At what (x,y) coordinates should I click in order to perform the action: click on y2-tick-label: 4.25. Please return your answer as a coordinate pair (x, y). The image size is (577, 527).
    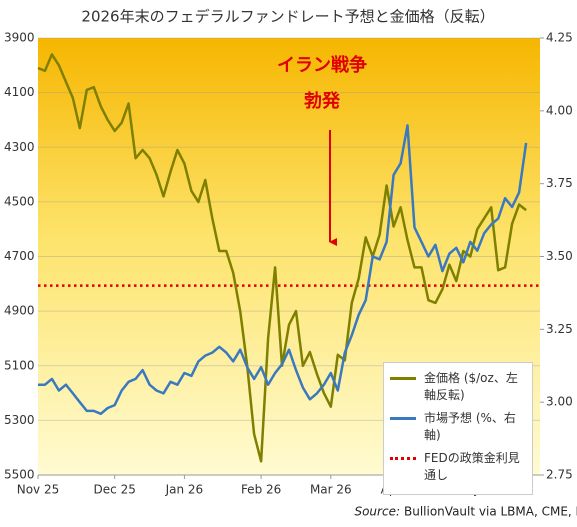
    Looking at the image, I should click on (559, 38).